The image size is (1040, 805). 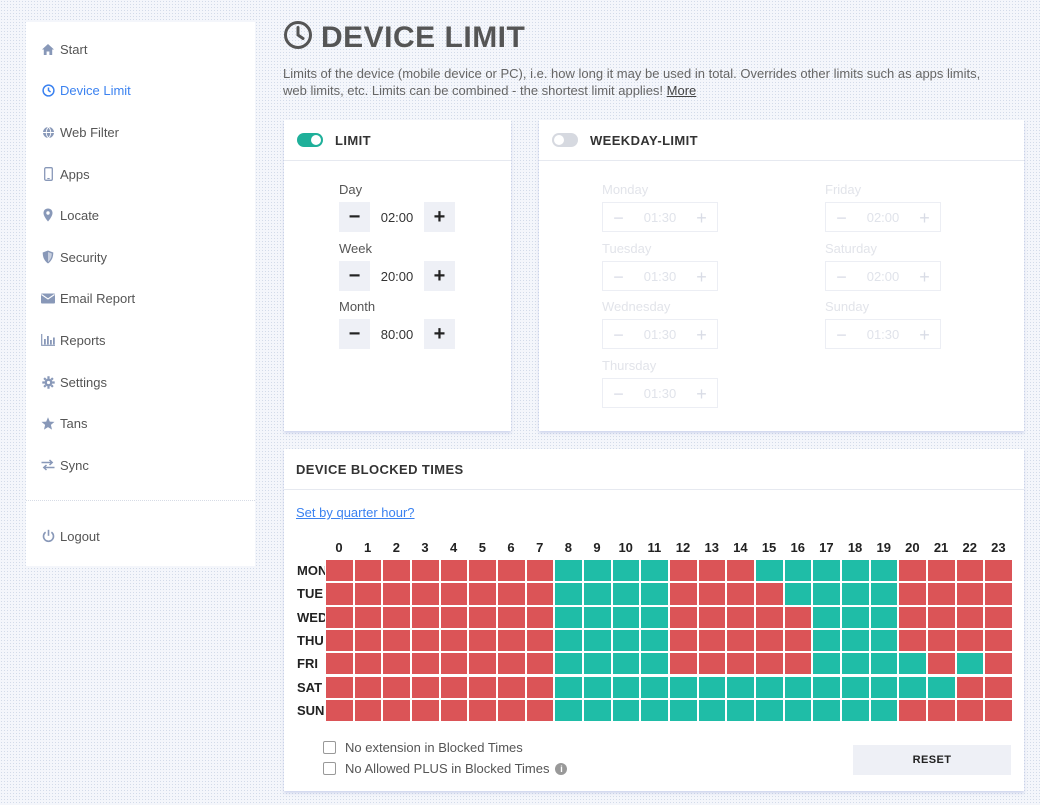 What do you see at coordinates (397, 276) in the screenshot?
I see `week-limit-value: 20:00` at bounding box center [397, 276].